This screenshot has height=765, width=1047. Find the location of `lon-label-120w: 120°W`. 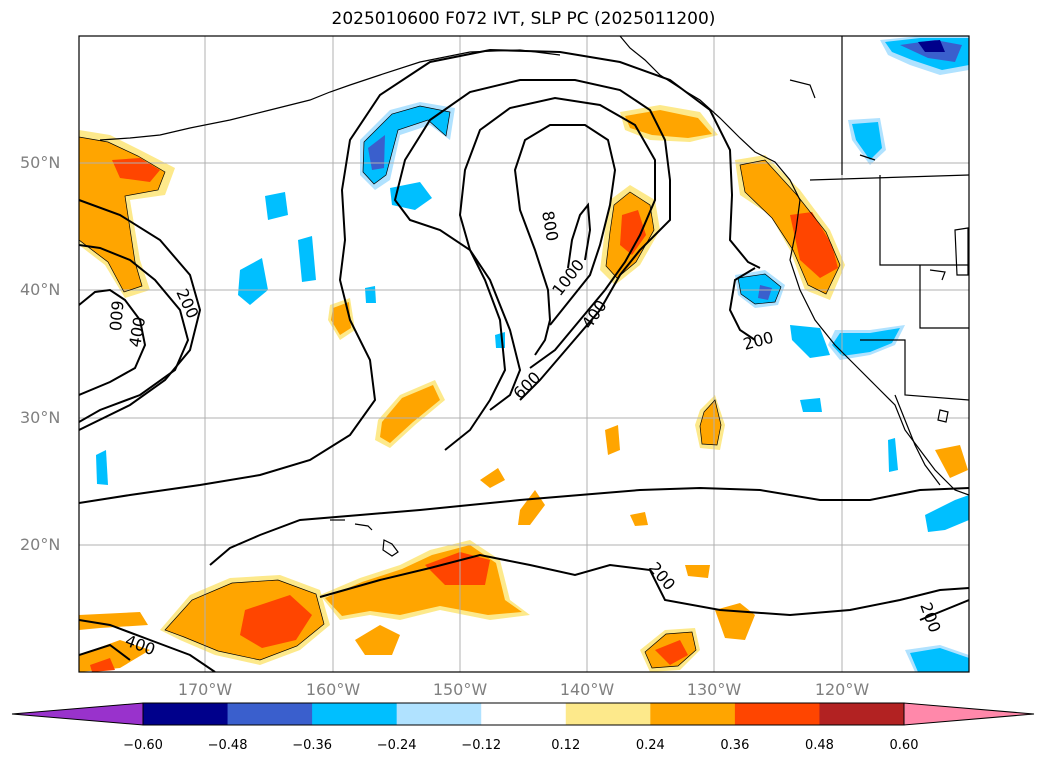

lon-label-120w: 120°W is located at coordinates (842, 689).